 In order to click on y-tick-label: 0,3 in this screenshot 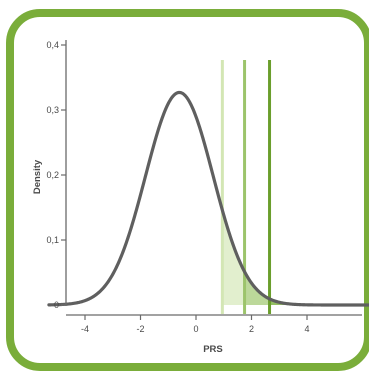, I will do `click(52, 110)`.